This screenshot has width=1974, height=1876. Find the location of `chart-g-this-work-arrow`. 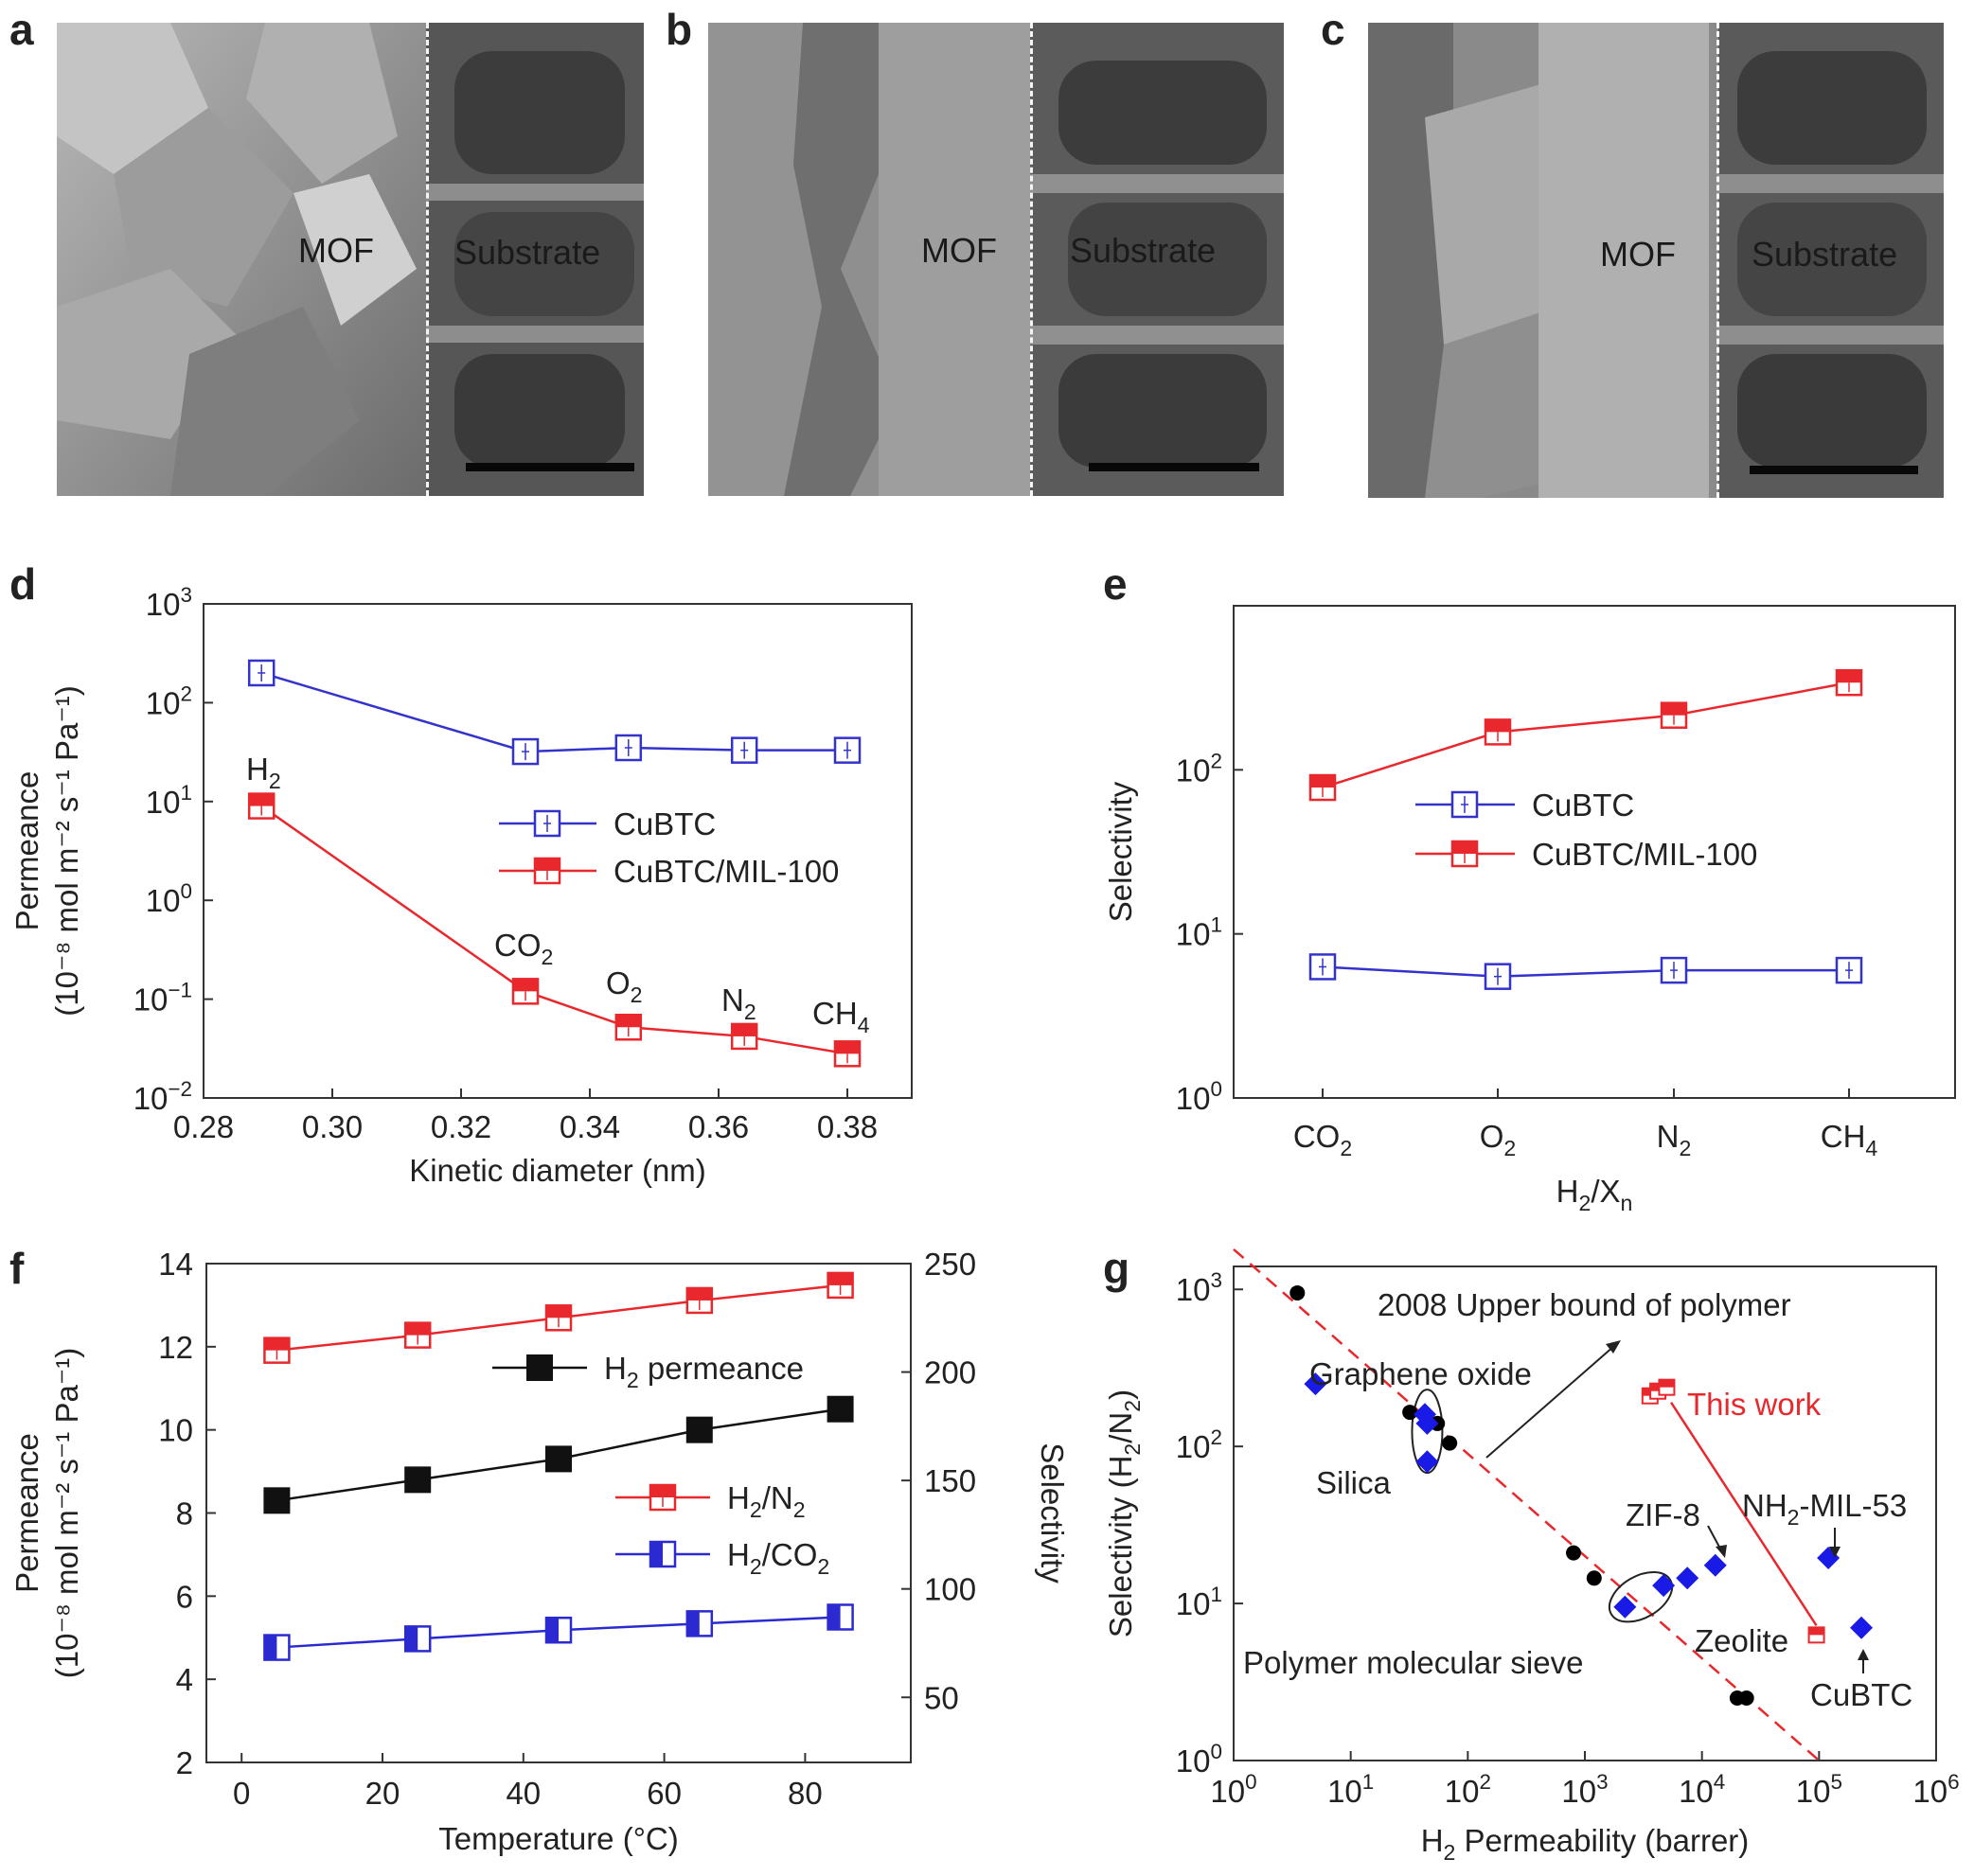

chart-g-this-work-arrow is located at coordinates (1744, 1514).